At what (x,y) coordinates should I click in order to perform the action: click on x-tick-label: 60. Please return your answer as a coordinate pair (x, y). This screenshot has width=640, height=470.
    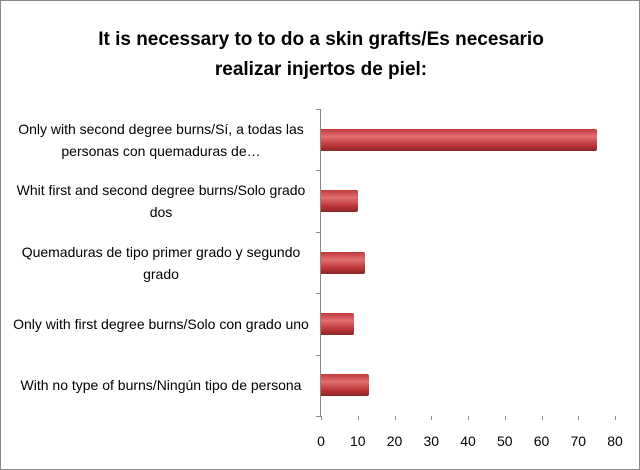
    Looking at the image, I should click on (541, 441).